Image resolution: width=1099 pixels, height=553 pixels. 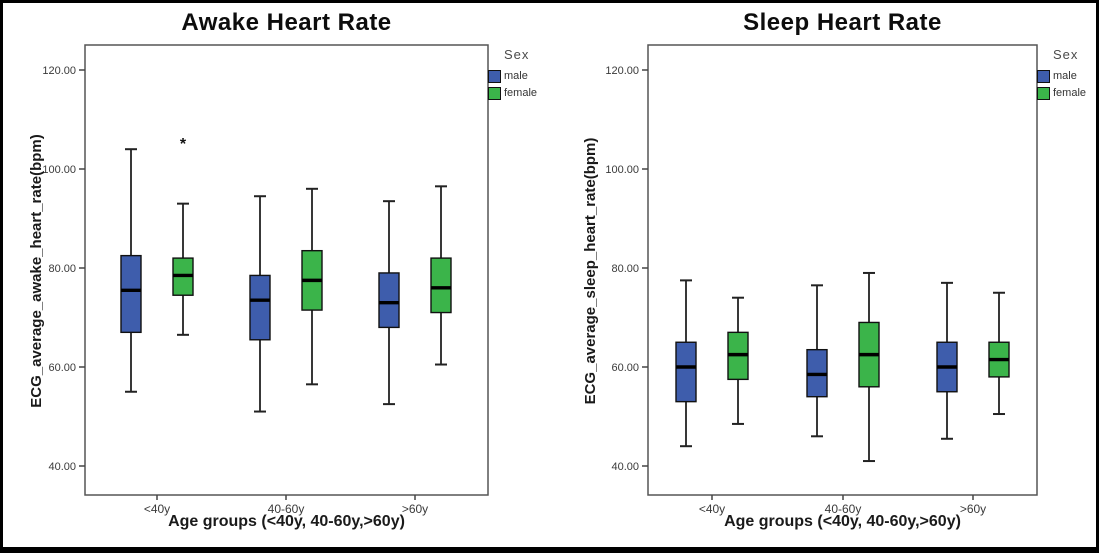 I want to click on sleep-legend-label-female: female, so click(x=1070, y=93).